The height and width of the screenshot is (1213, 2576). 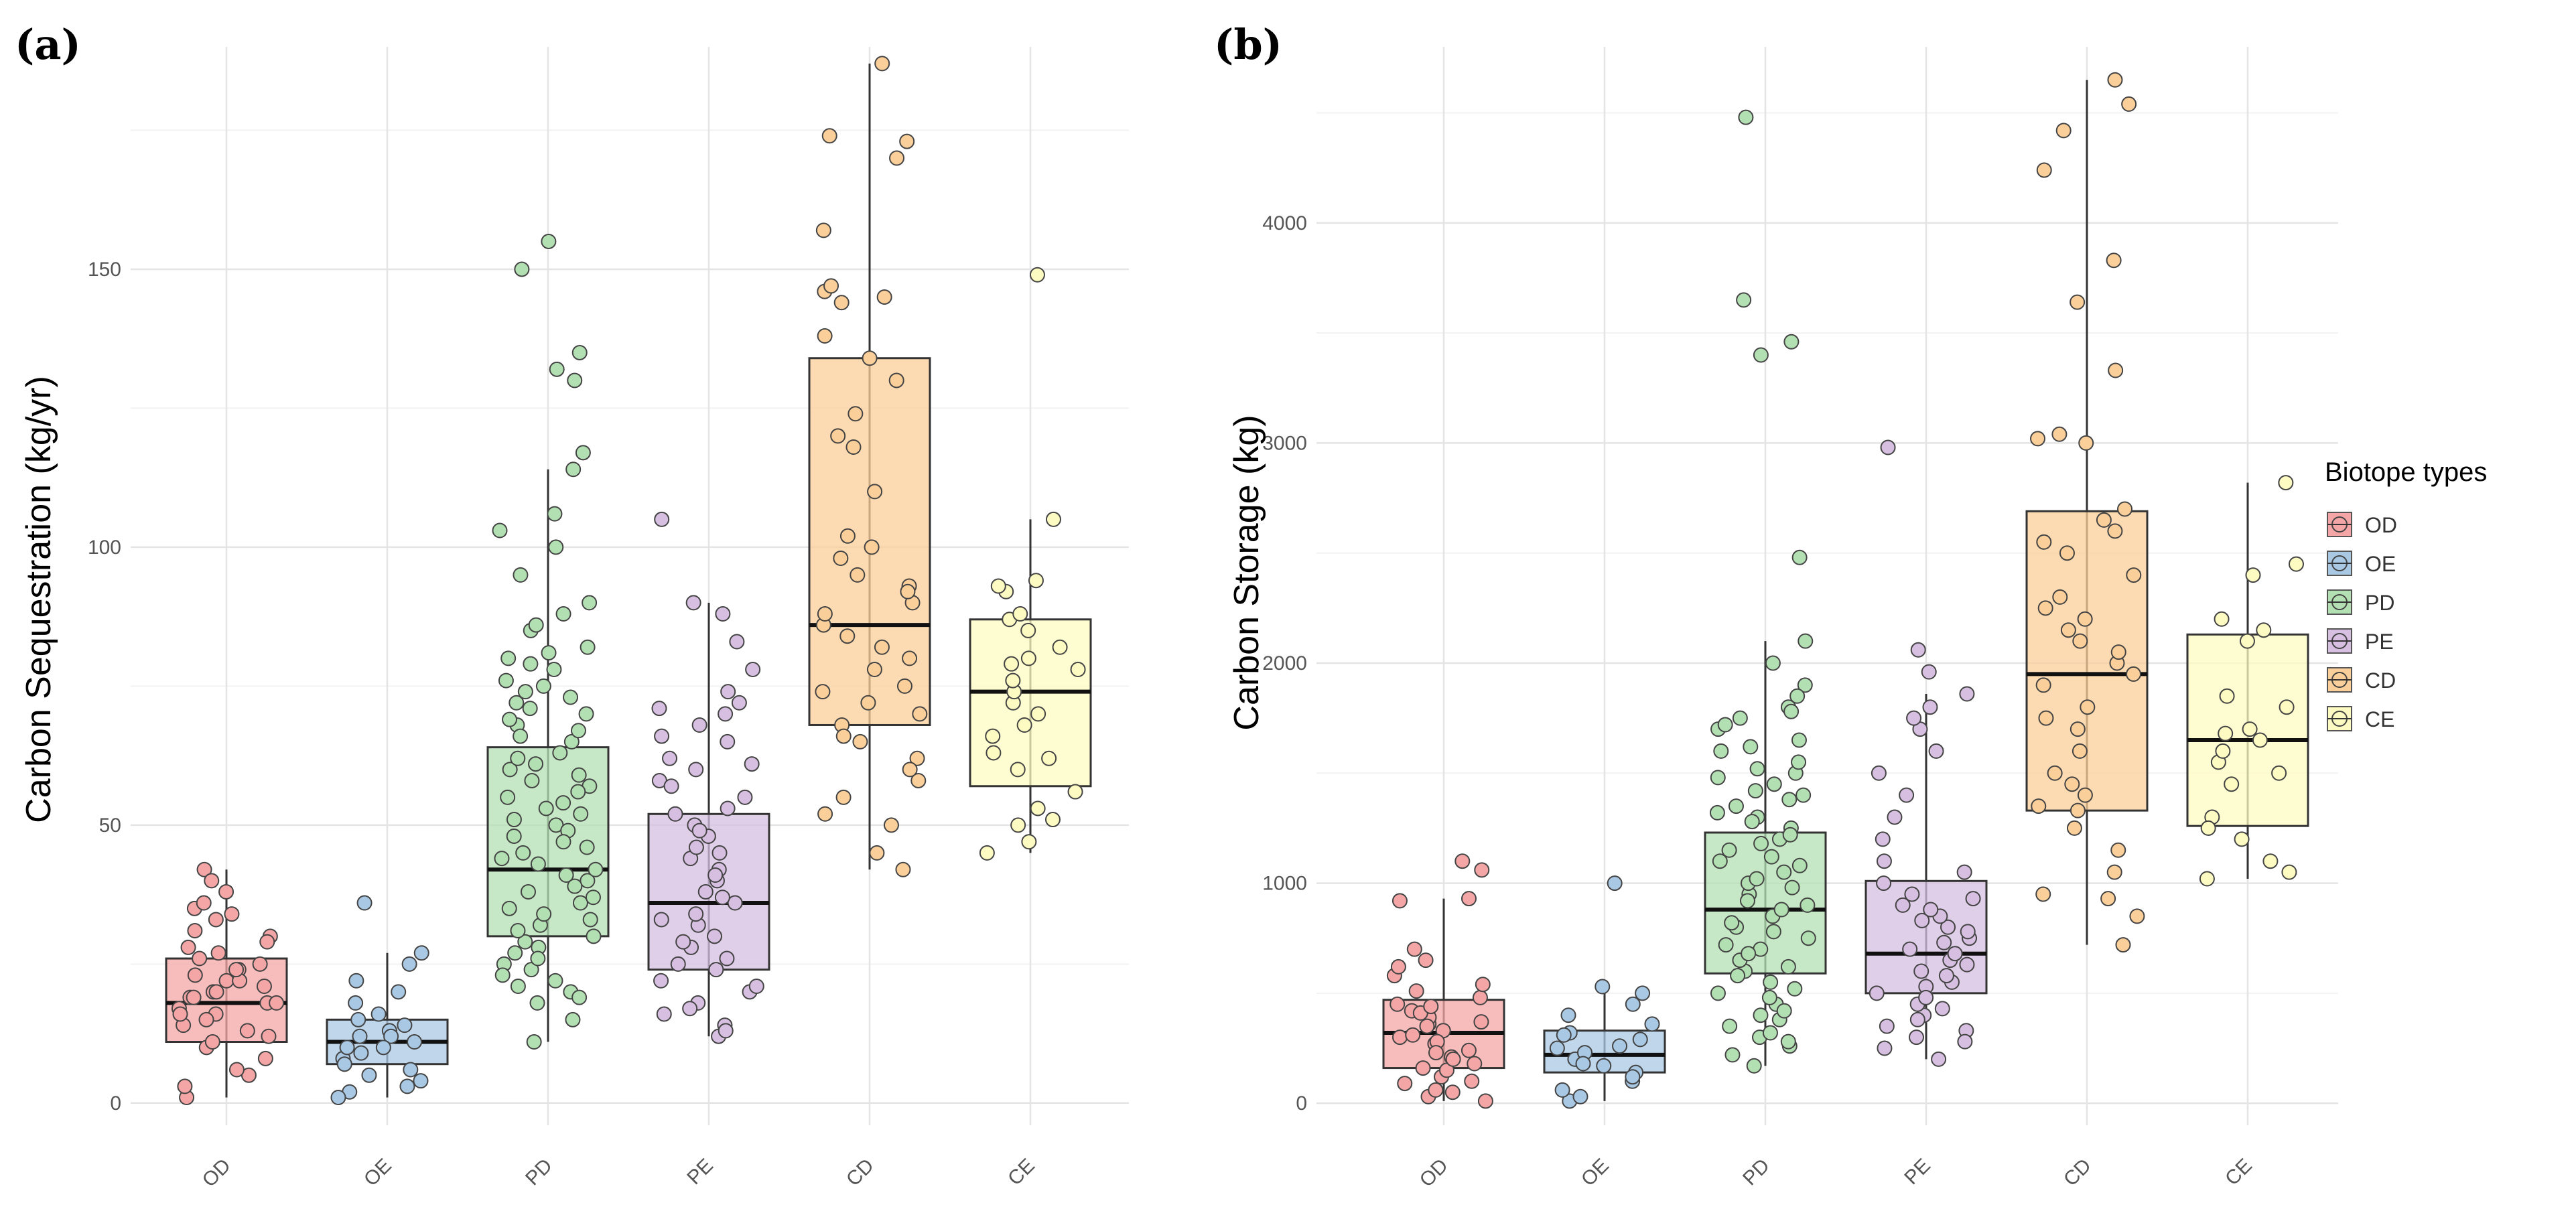 I want to click on y-axis-label: Carbon Storage (kg), so click(x=1246, y=572).